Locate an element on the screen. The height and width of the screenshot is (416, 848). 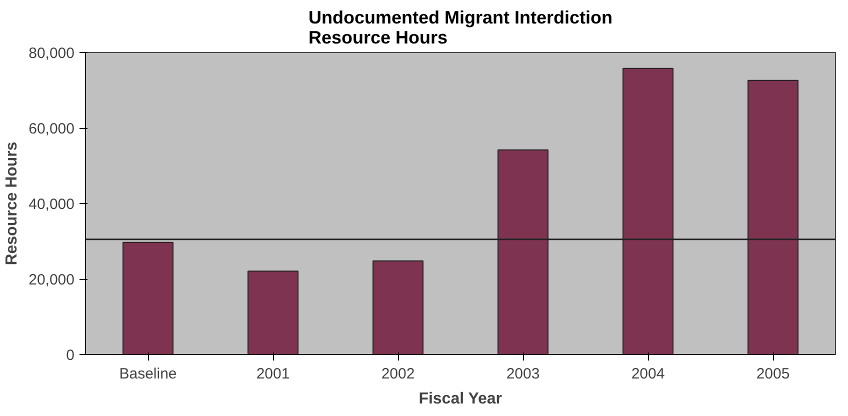
x-axis-title: Fiscal Year is located at coordinates (460, 399).